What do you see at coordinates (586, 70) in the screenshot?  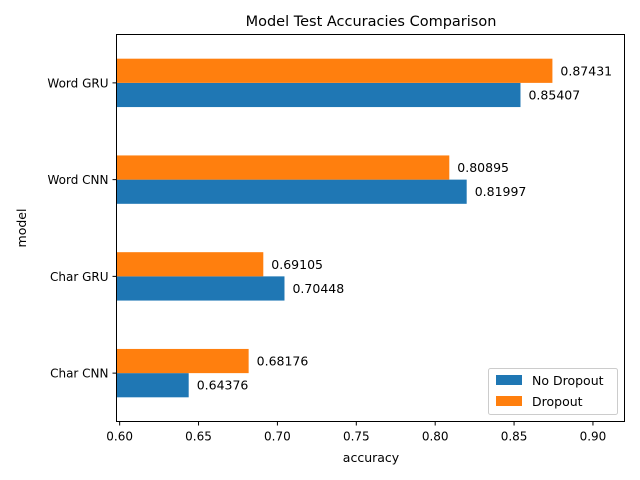 I see `data-label-word-gru-dropout: 0.87431` at bounding box center [586, 70].